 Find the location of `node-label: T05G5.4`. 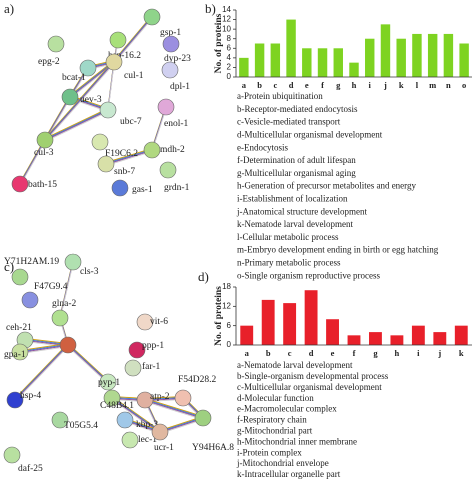

node-label: T05G5.4 is located at coordinates (81, 426).